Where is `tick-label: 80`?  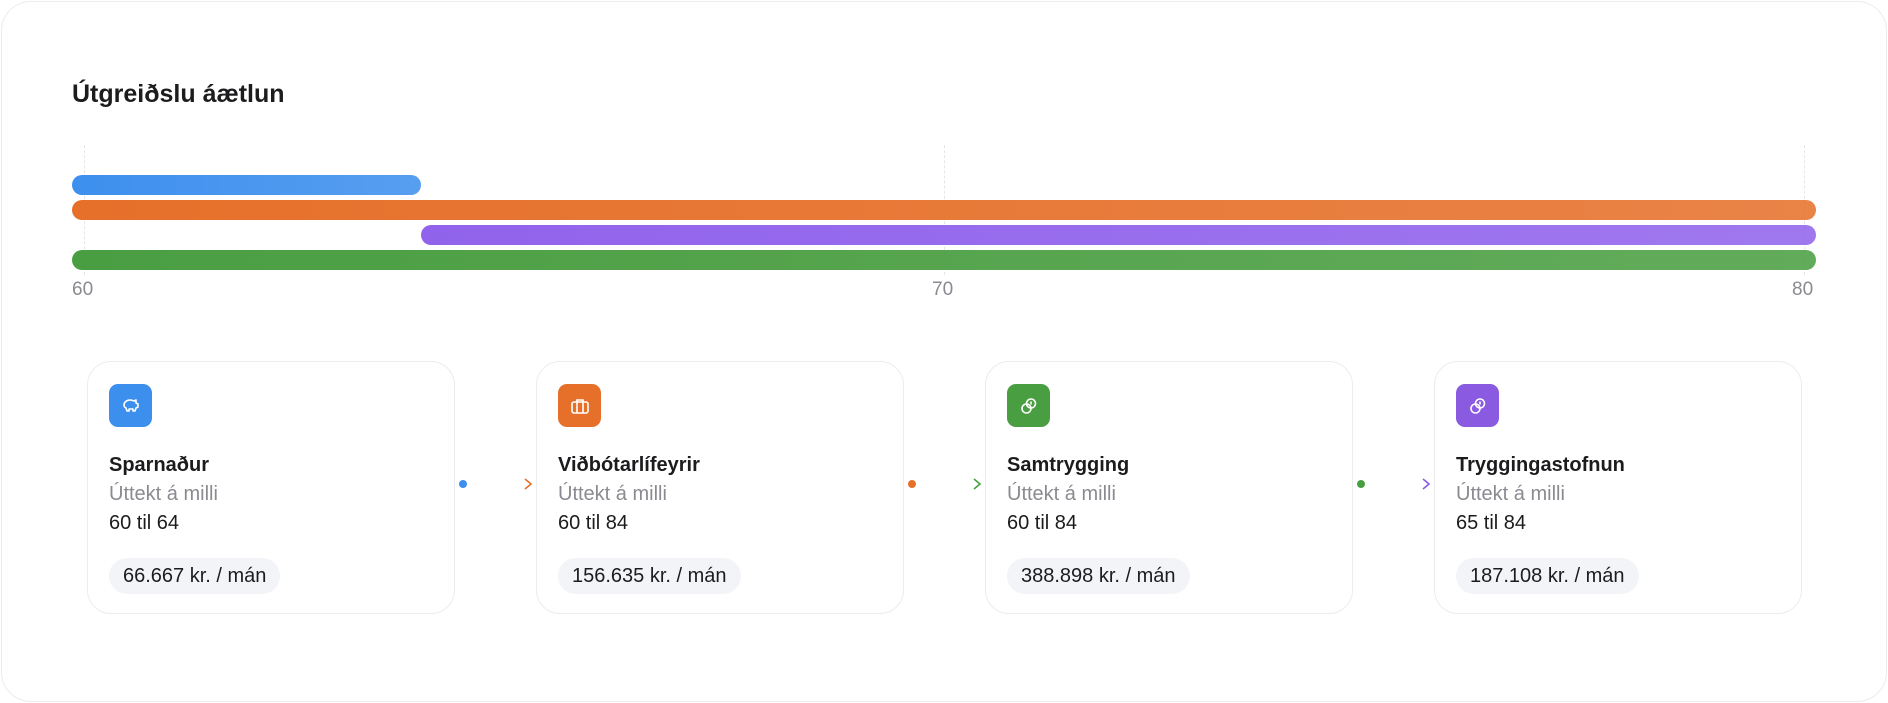
tick-label: 80 is located at coordinates (1803, 289).